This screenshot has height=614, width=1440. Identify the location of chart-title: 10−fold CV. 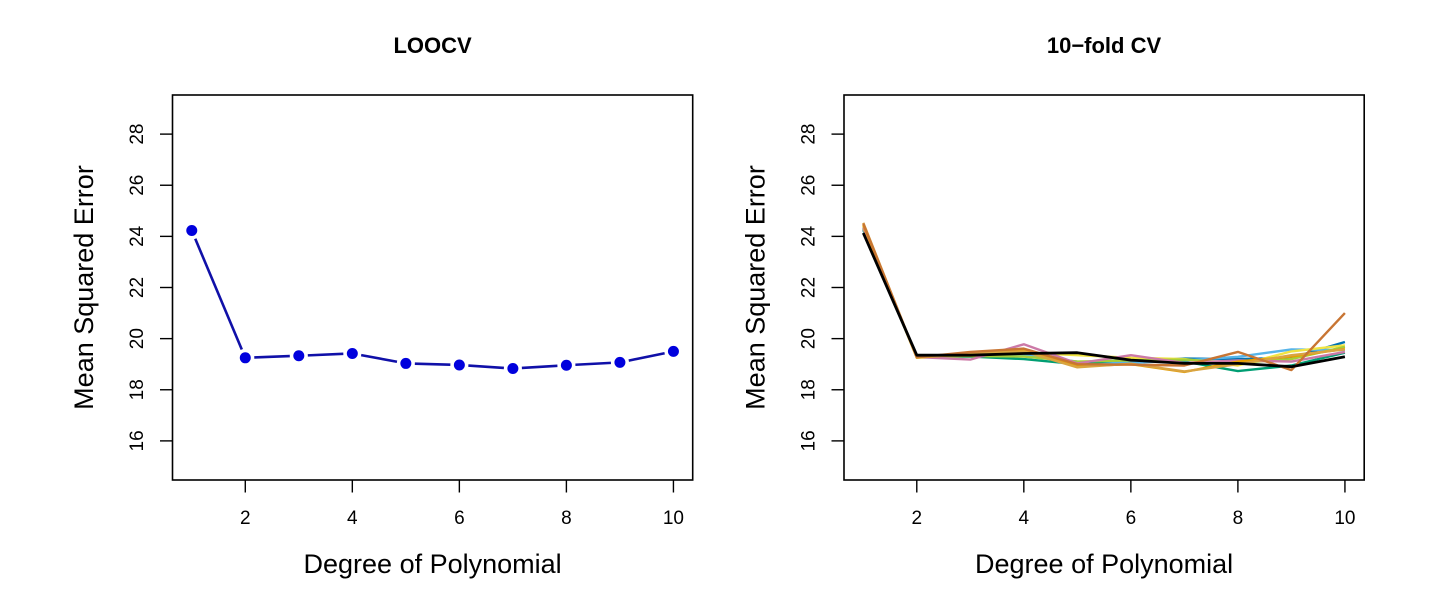
(1104, 45).